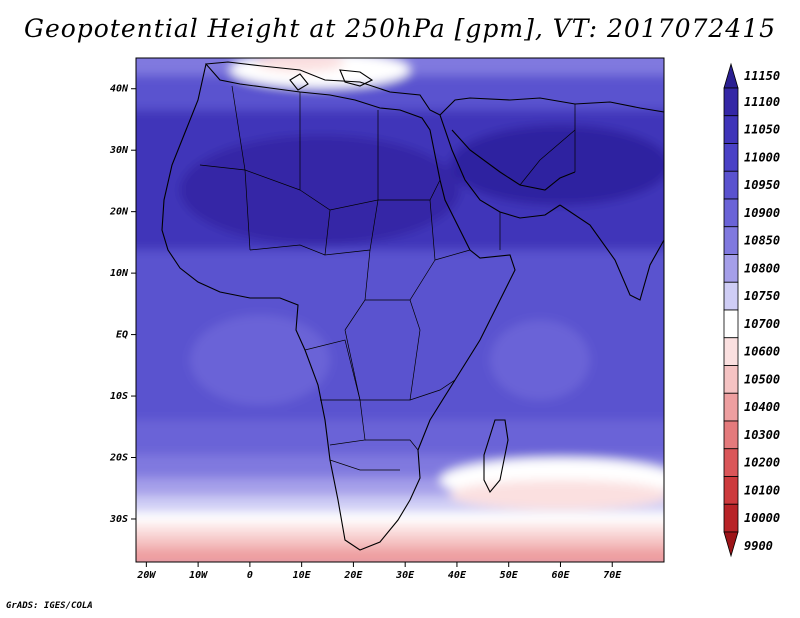 The height and width of the screenshot is (618, 800). Describe the element at coordinates (762, 463) in the screenshot. I see `colorbar-label: 10200` at that location.